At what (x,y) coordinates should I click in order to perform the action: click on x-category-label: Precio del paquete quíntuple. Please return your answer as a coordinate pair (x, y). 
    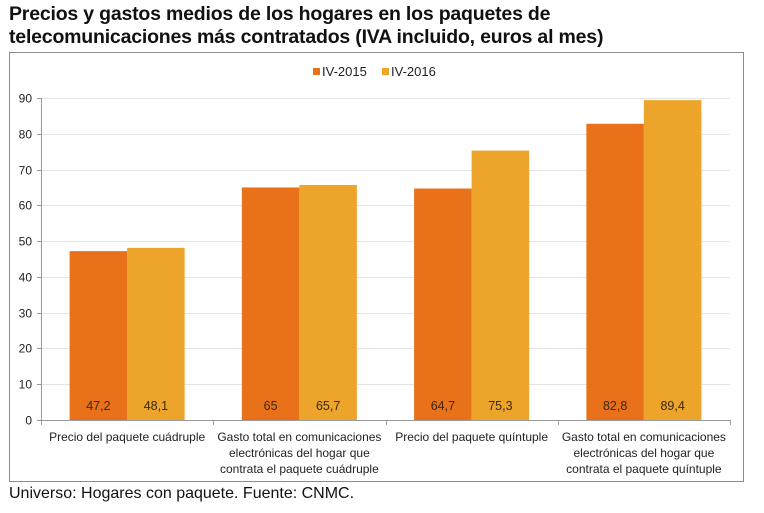
    Looking at the image, I should click on (471, 437).